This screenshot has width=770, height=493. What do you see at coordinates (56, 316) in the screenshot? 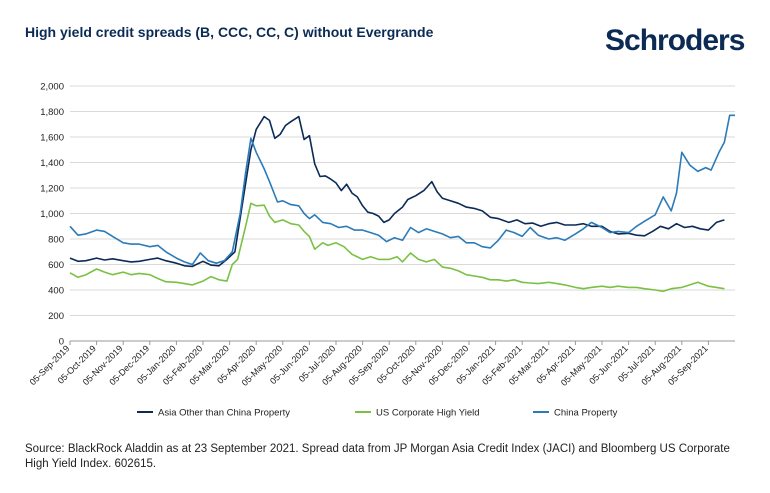
I see `y-tick-label: 200` at bounding box center [56, 316].